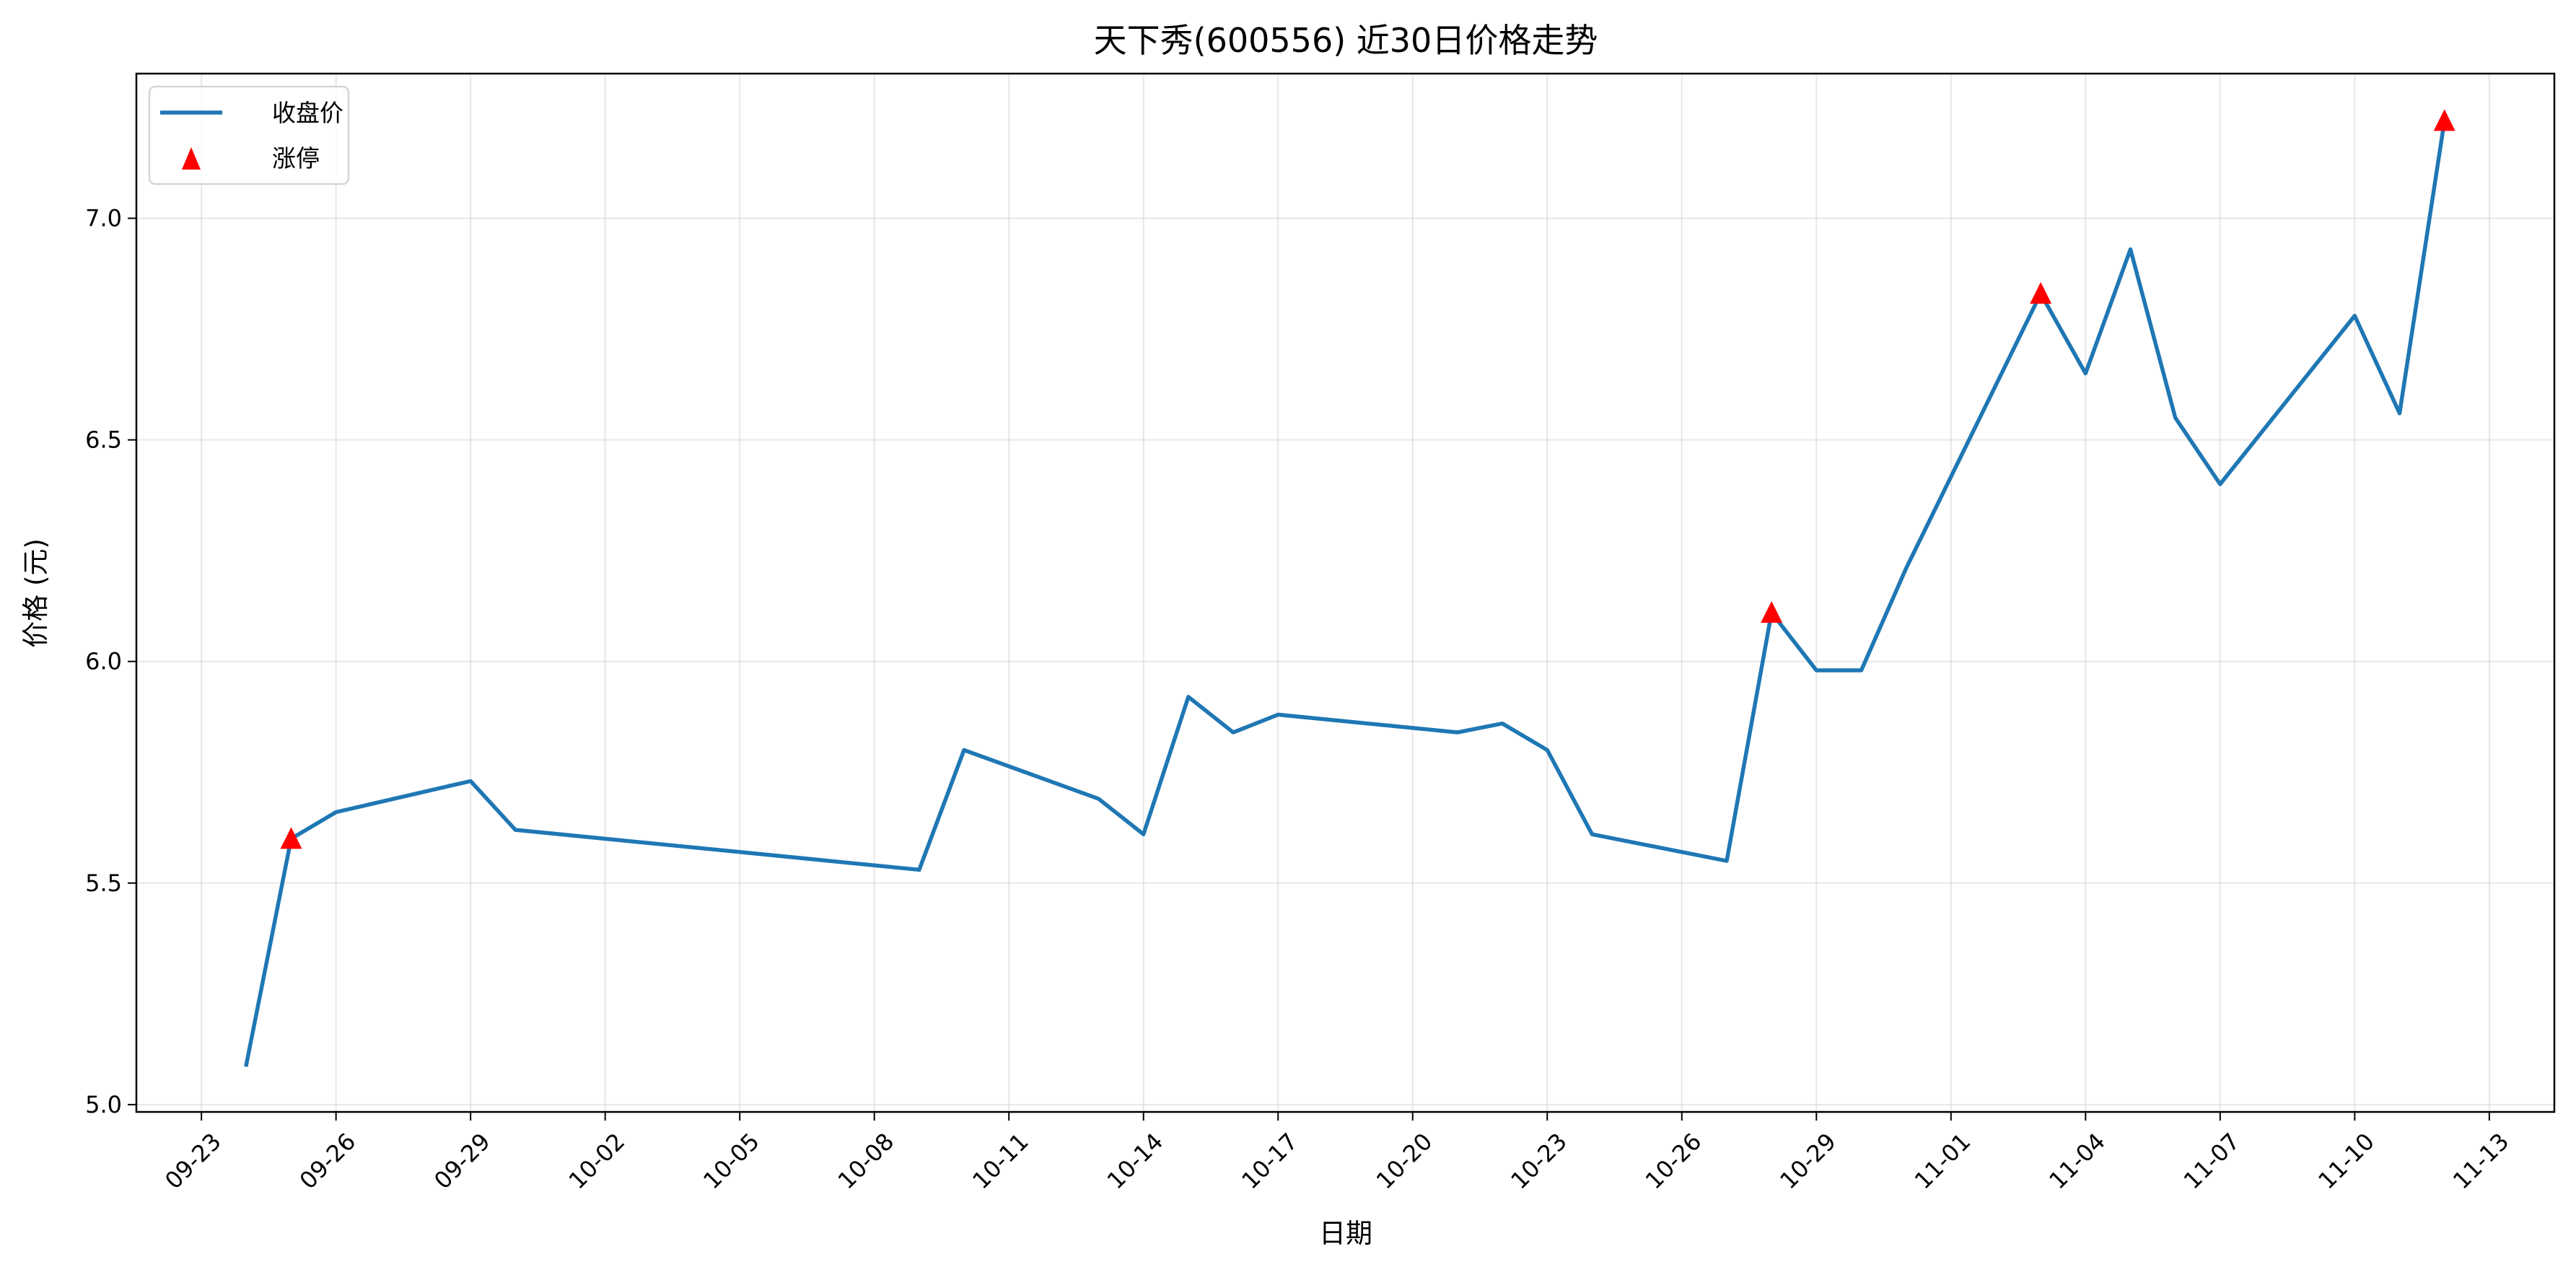 The width and height of the screenshot is (2576, 1275). I want to click on y-tick-label: 5.5, so click(103, 883).